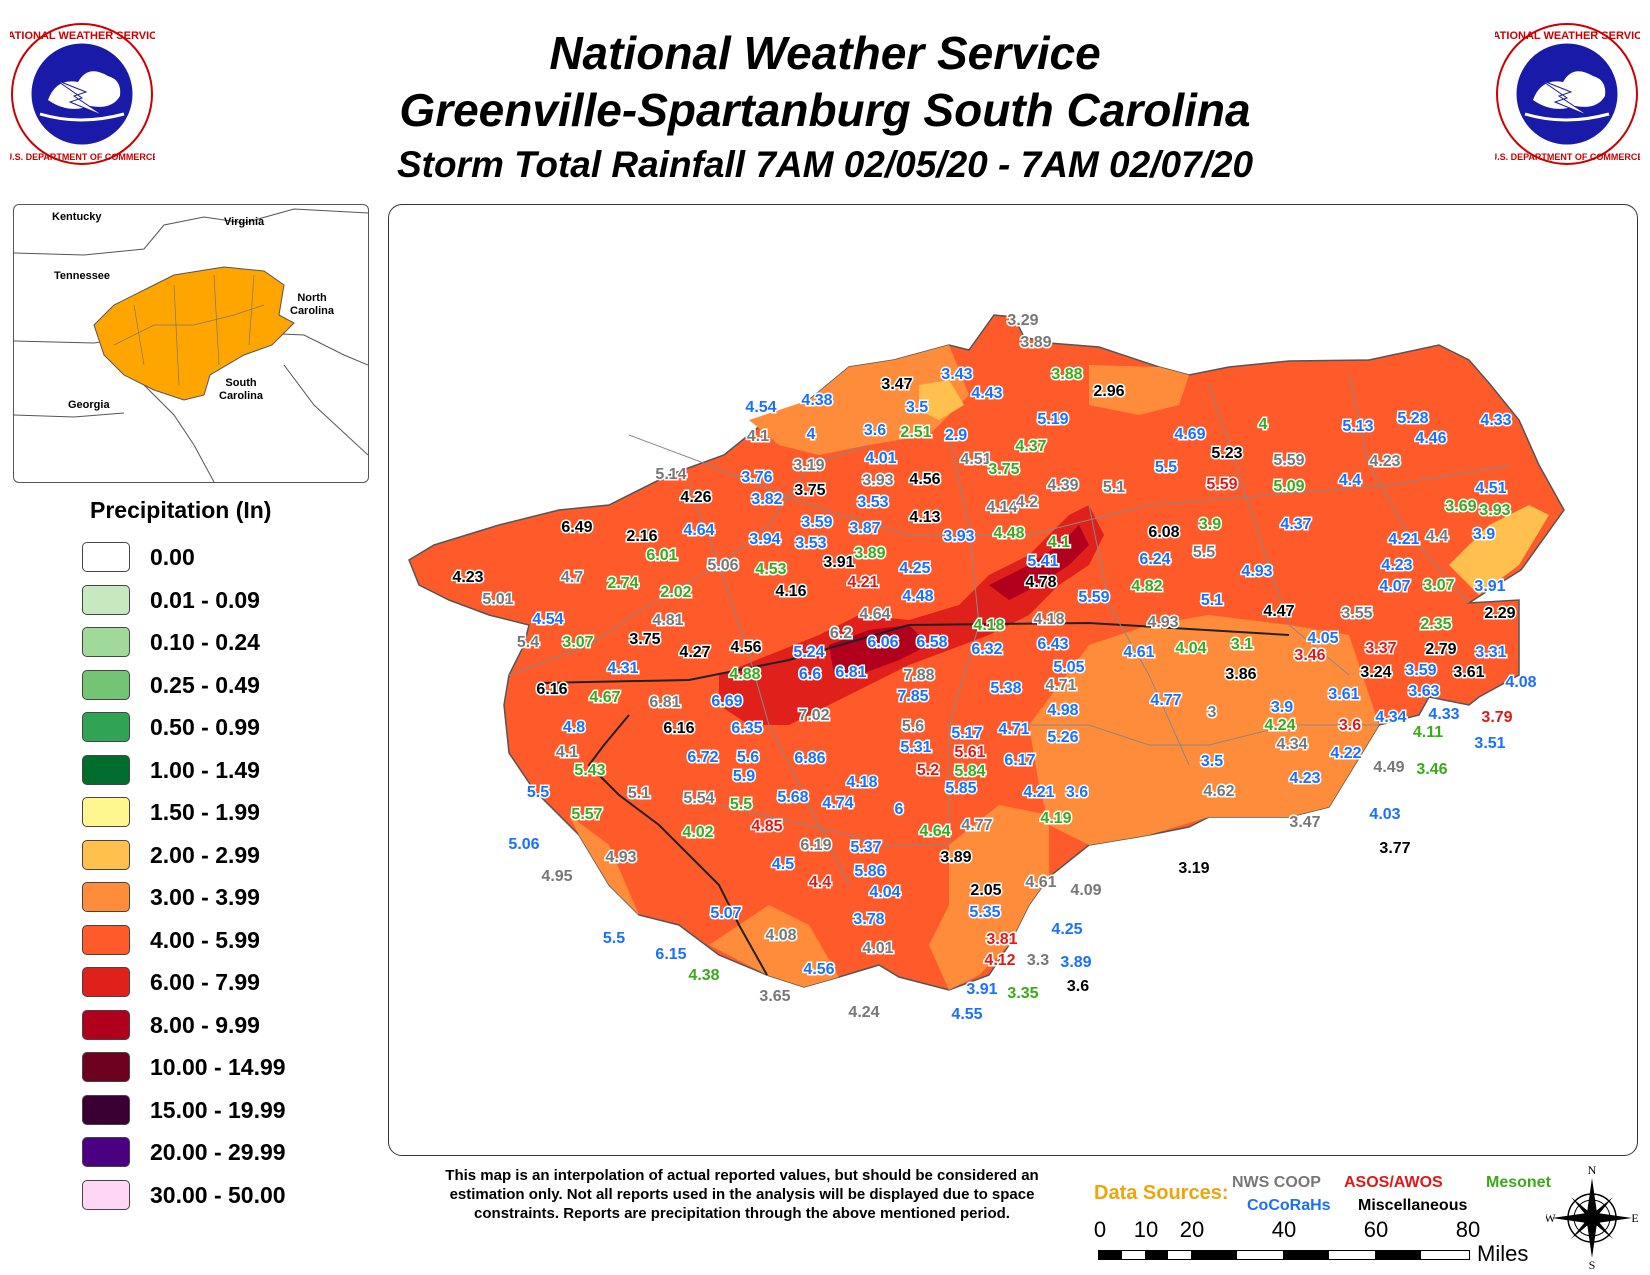  Describe the element at coordinates (884, 892) in the screenshot. I see `observation-value: 4.04` at that location.